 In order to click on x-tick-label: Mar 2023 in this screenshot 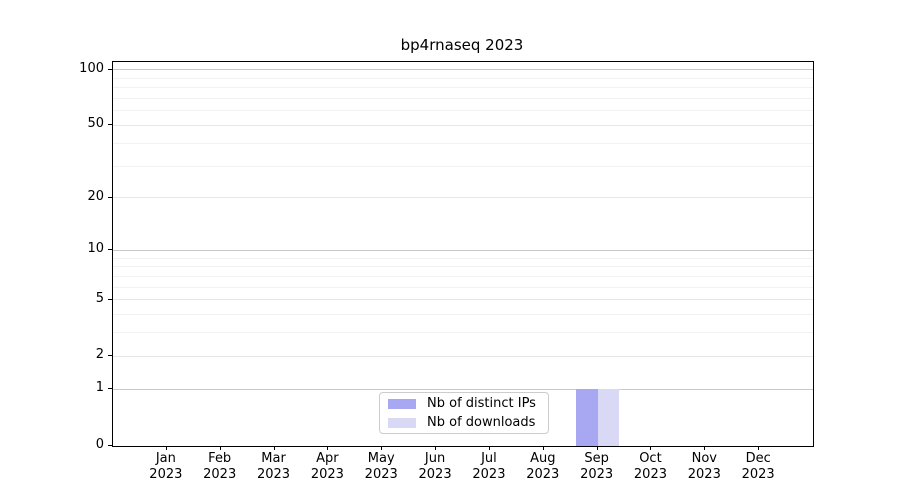, I will do `click(273, 466)`.